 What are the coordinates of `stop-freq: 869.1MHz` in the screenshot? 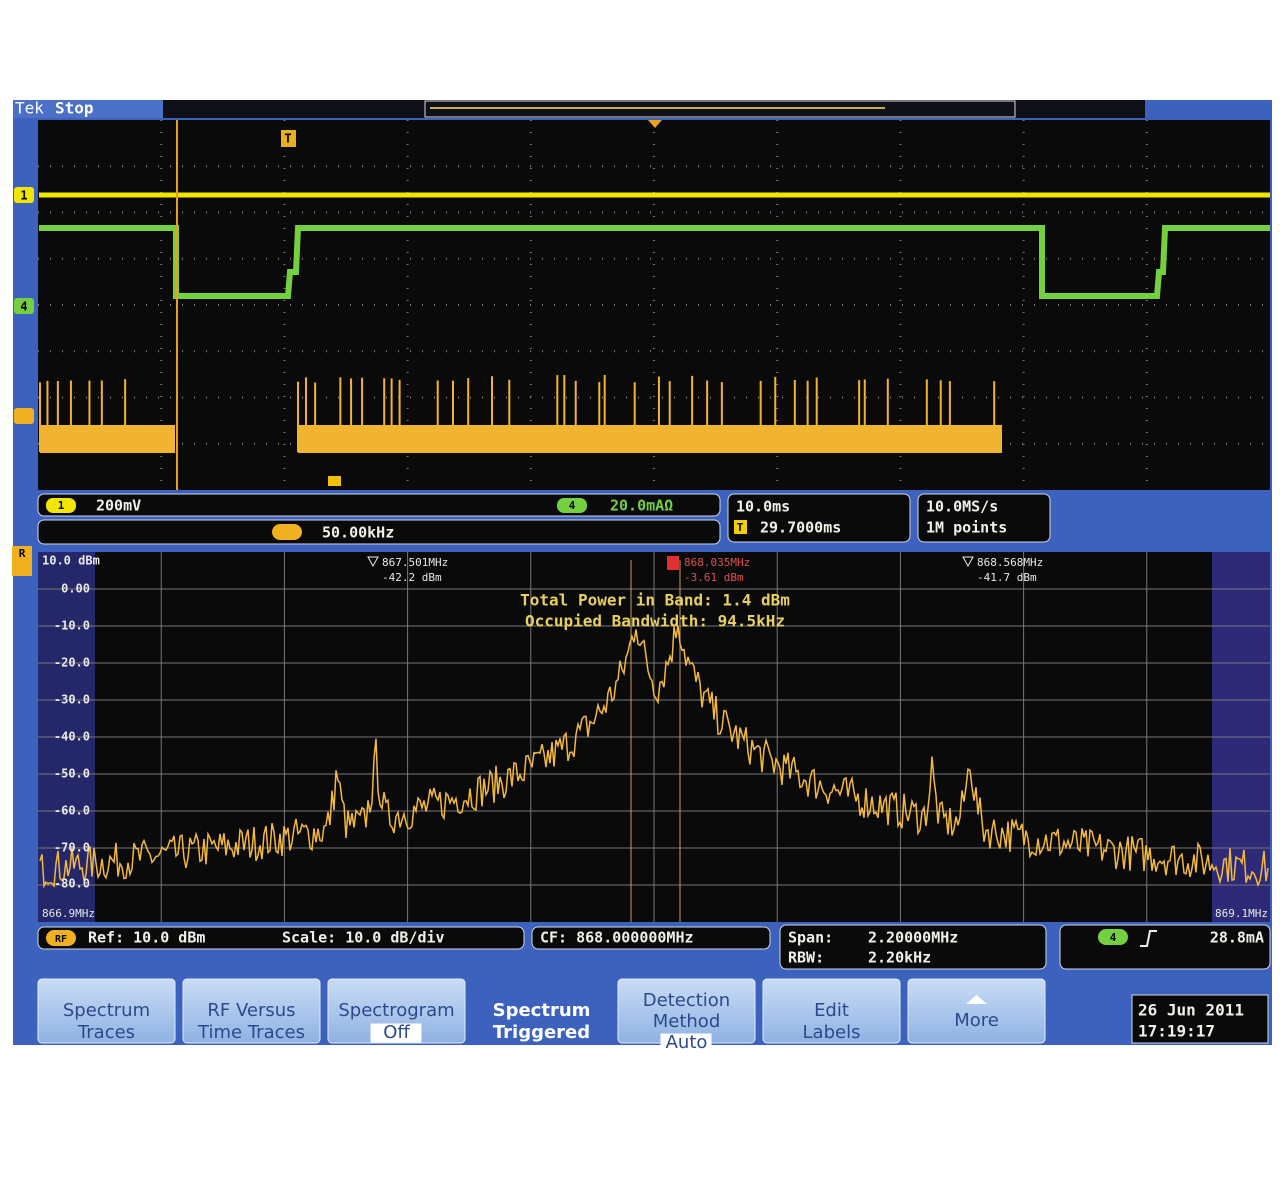 It's located at (1241, 913).